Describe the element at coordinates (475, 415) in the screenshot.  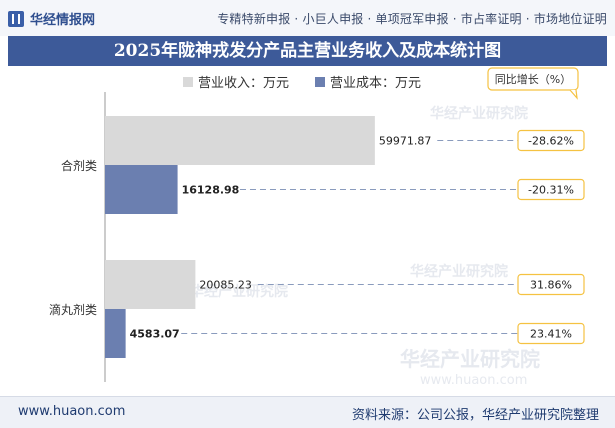
I see `footer-source: 资料来源：公司公报，华经产业研究院整理` at that location.